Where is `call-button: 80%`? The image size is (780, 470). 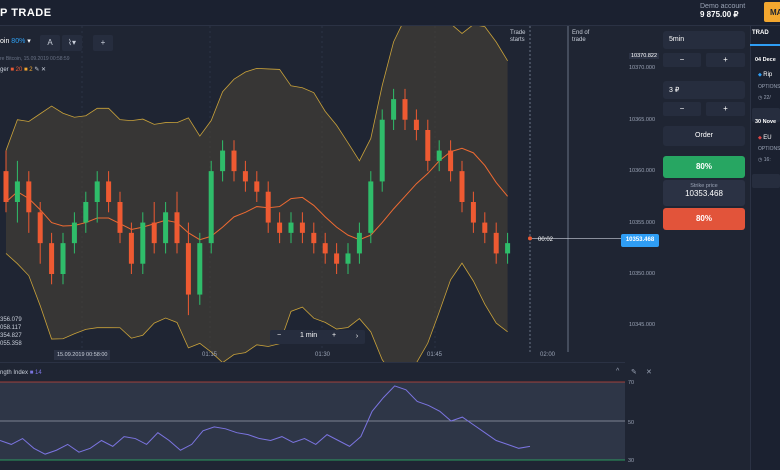 call-button: 80% is located at coordinates (704, 167).